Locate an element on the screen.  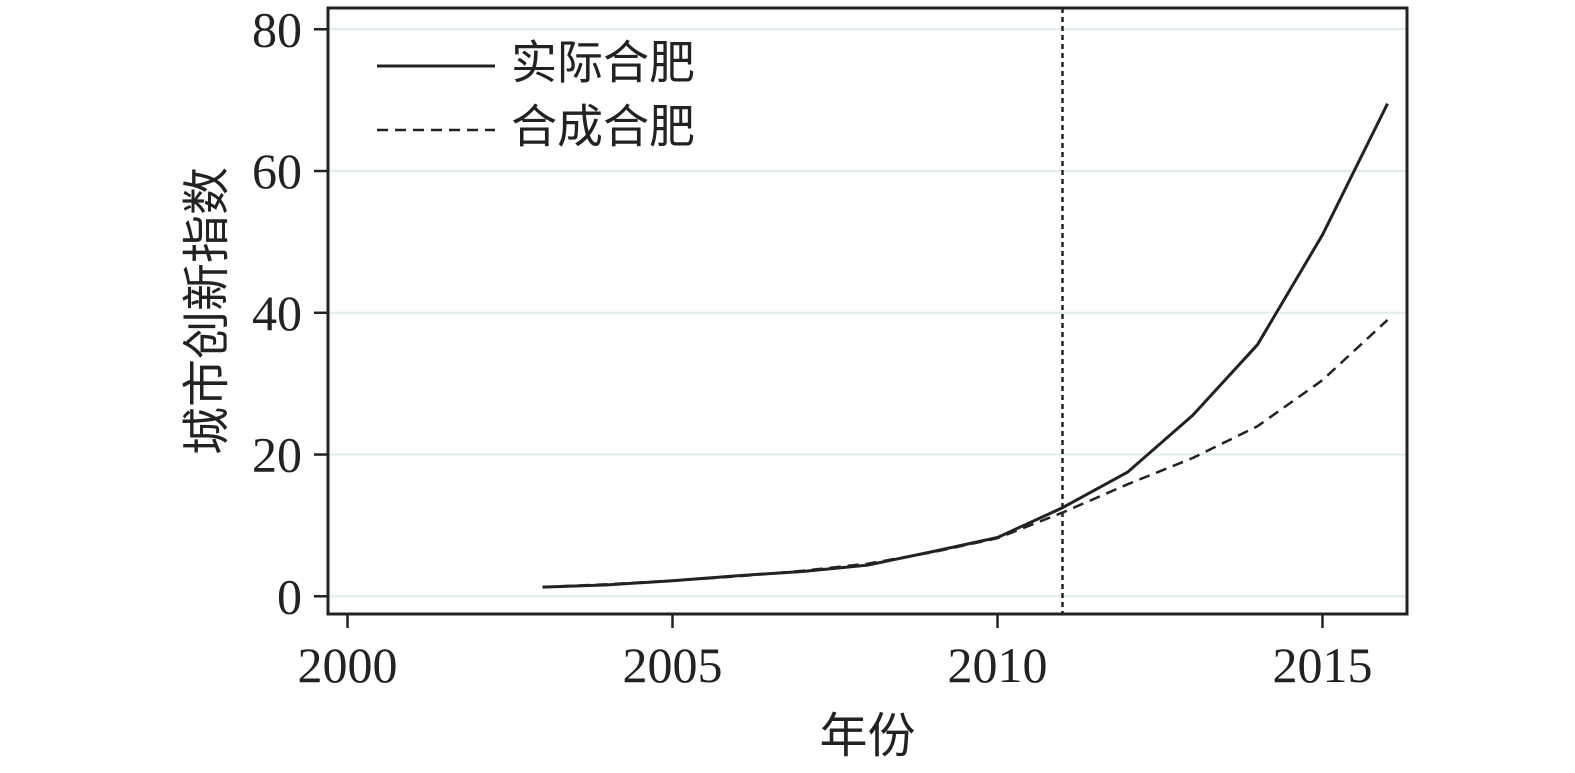
legend-label-synthetic: 合成合肥 is located at coordinates (603, 127).